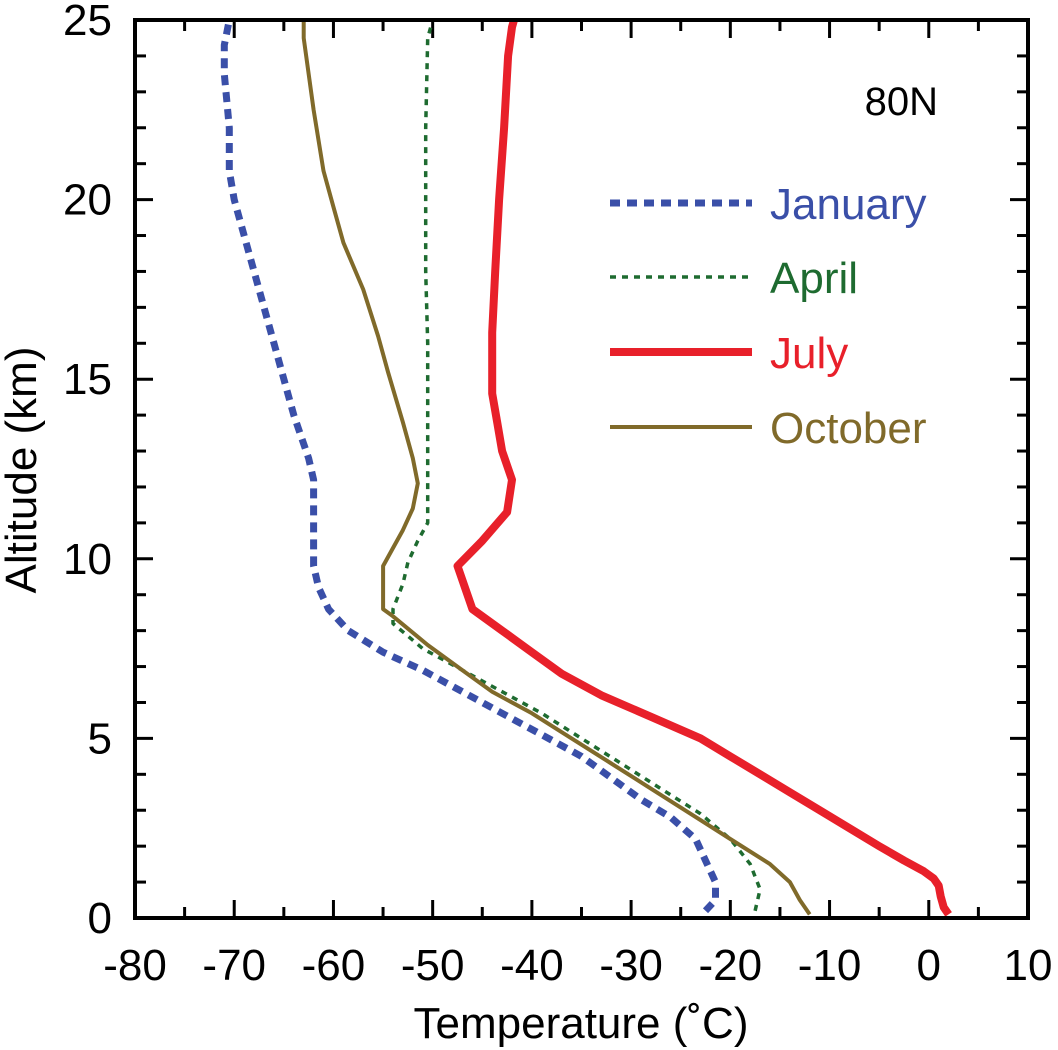 Image resolution: width=1058 pixels, height=1050 pixels. What do you see at coordinates (23, 470) in the screenshot?
I see `y-axis-title: Altitude (km)` at bounding box center [23, 470].